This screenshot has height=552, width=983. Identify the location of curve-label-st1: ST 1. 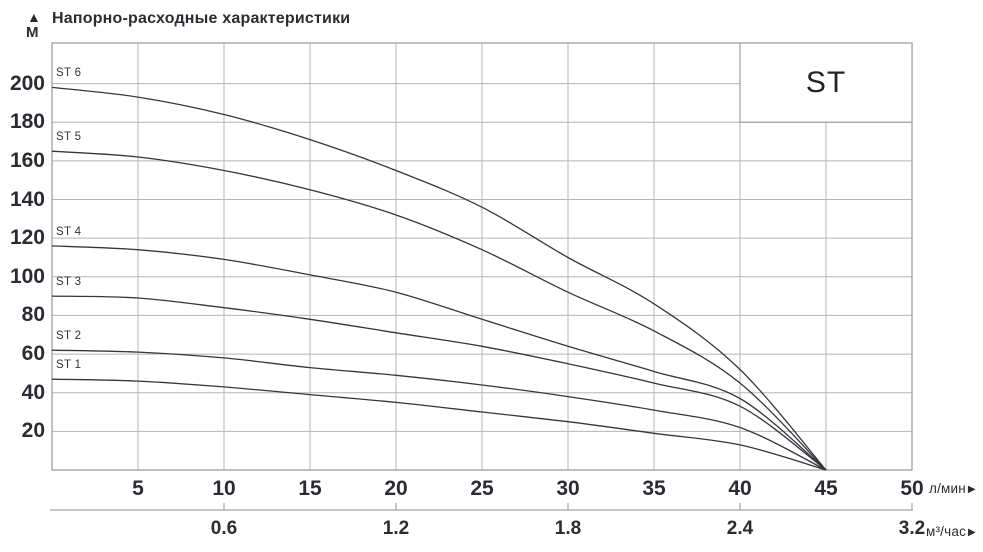
(69, 365).